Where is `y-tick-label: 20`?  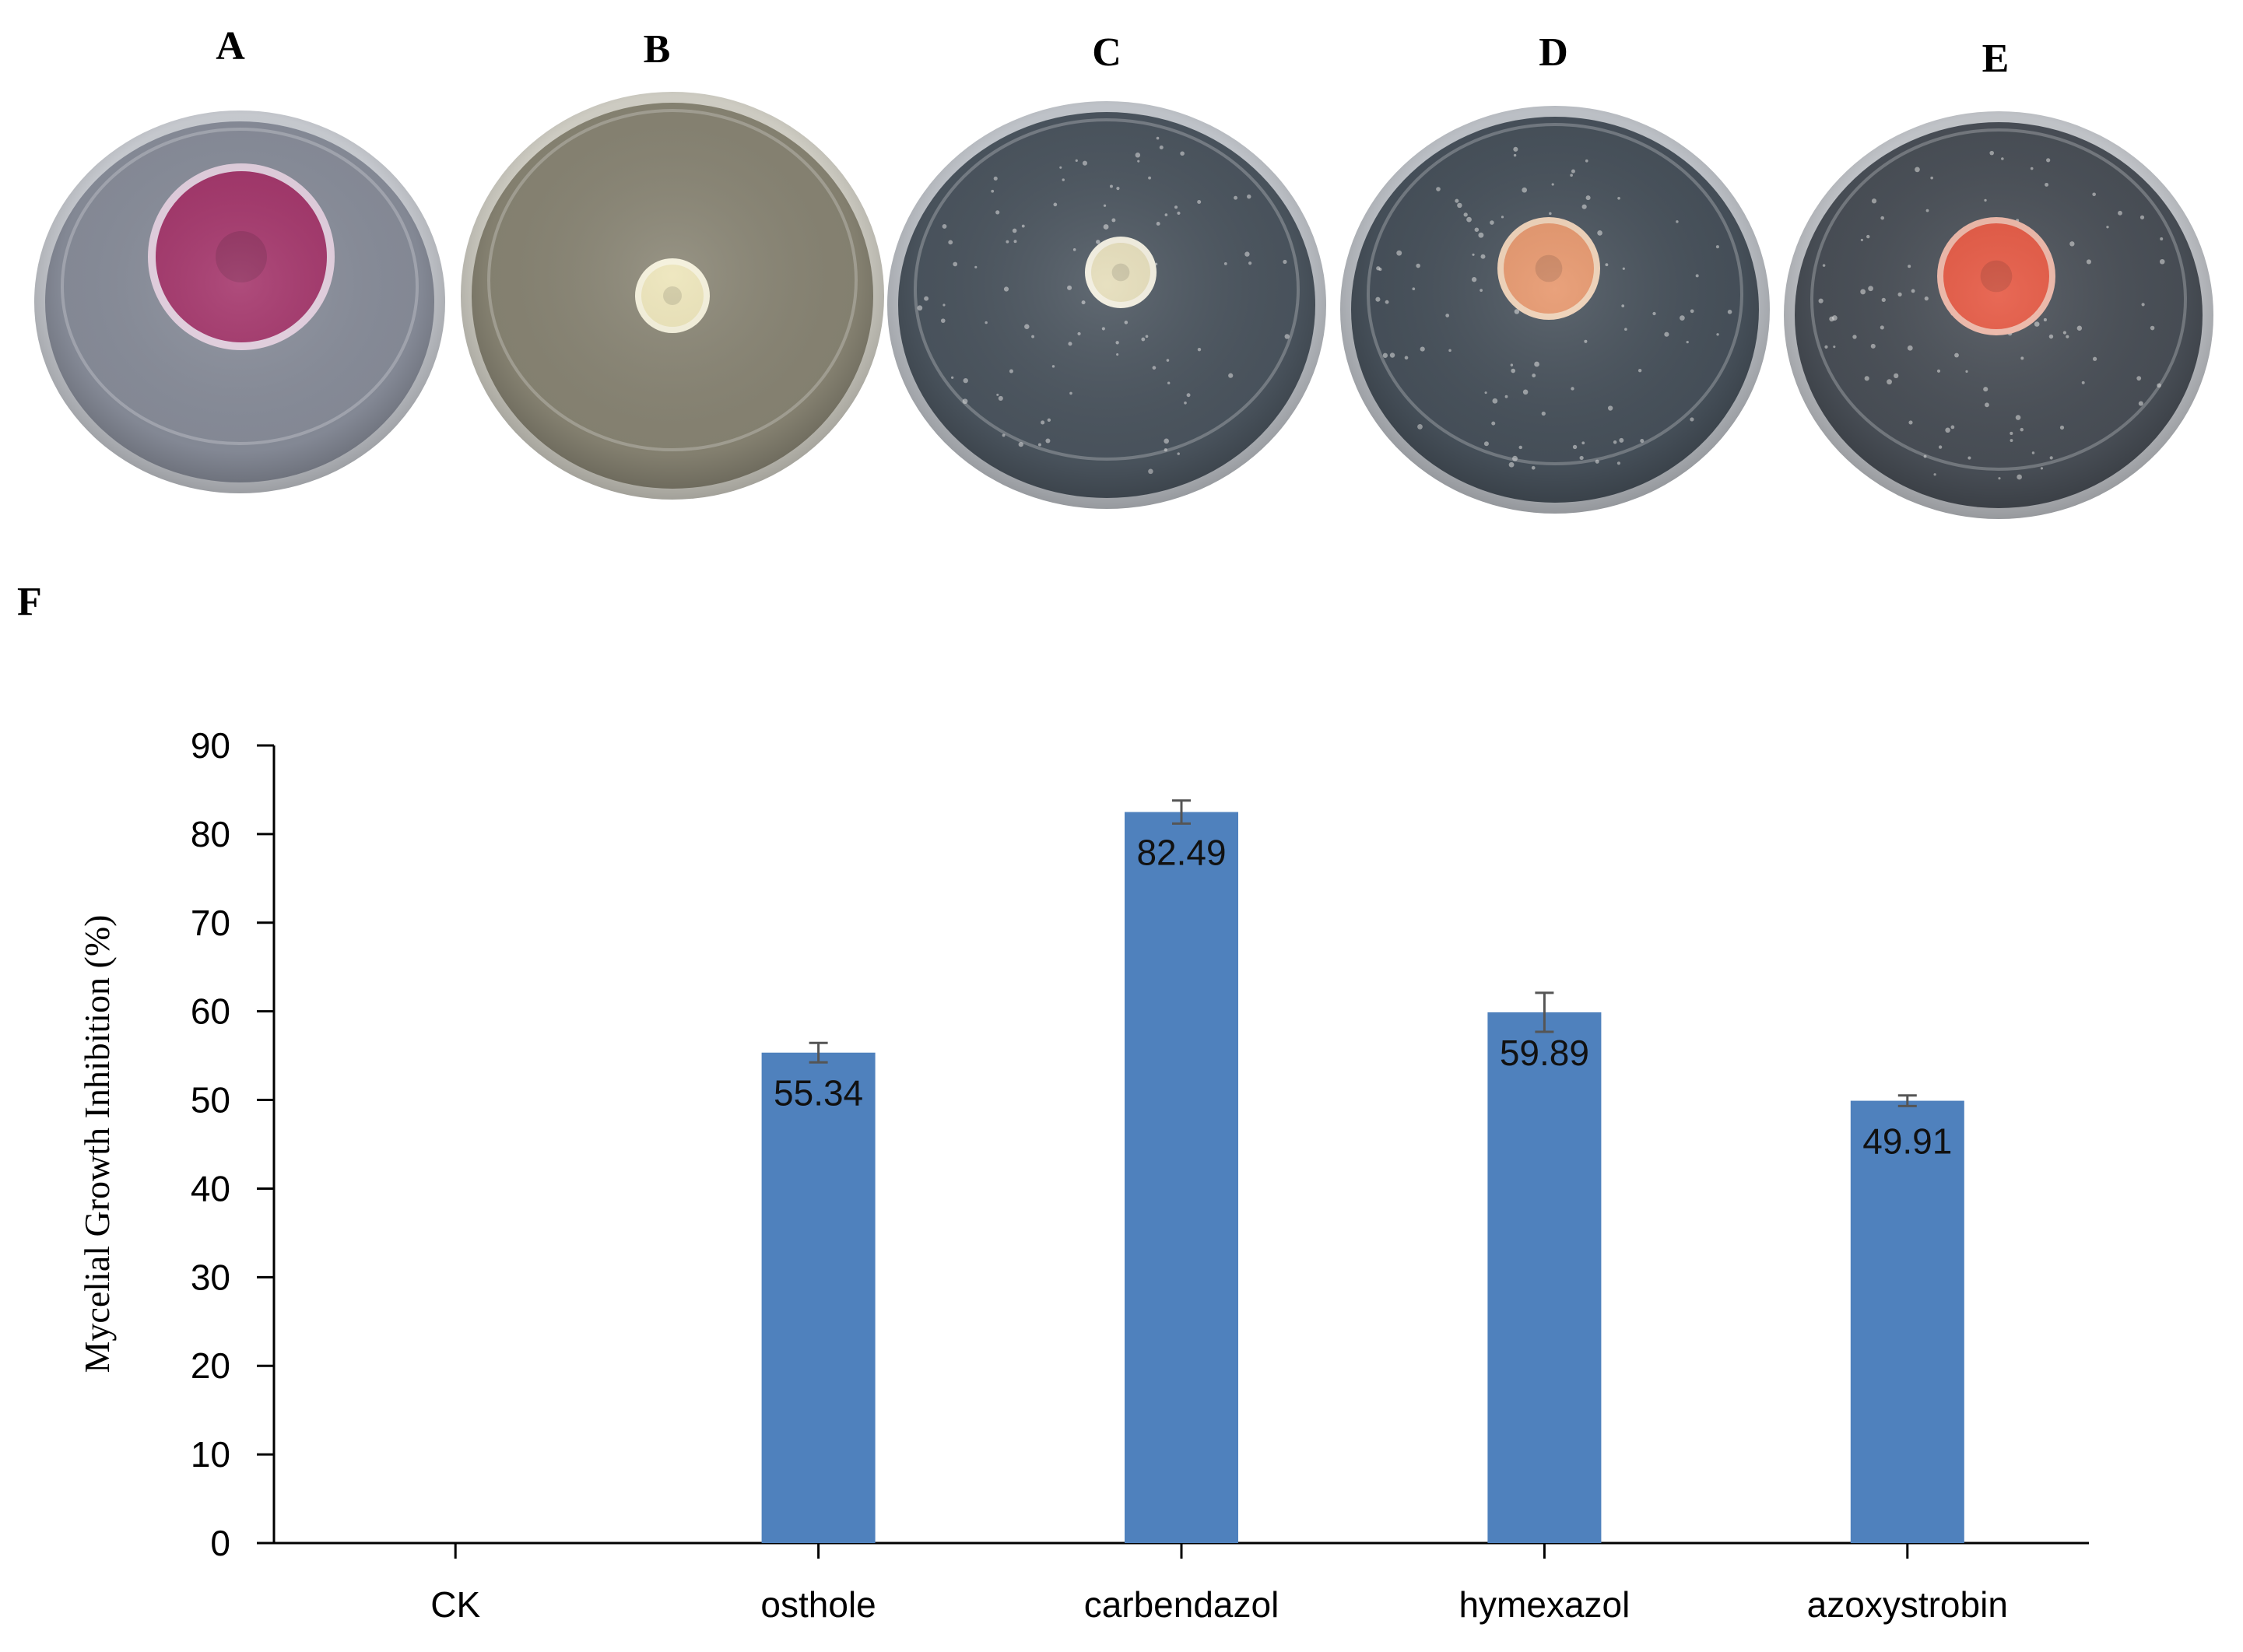 y-tick-label: 20 is located at coordinates (210, 1365).